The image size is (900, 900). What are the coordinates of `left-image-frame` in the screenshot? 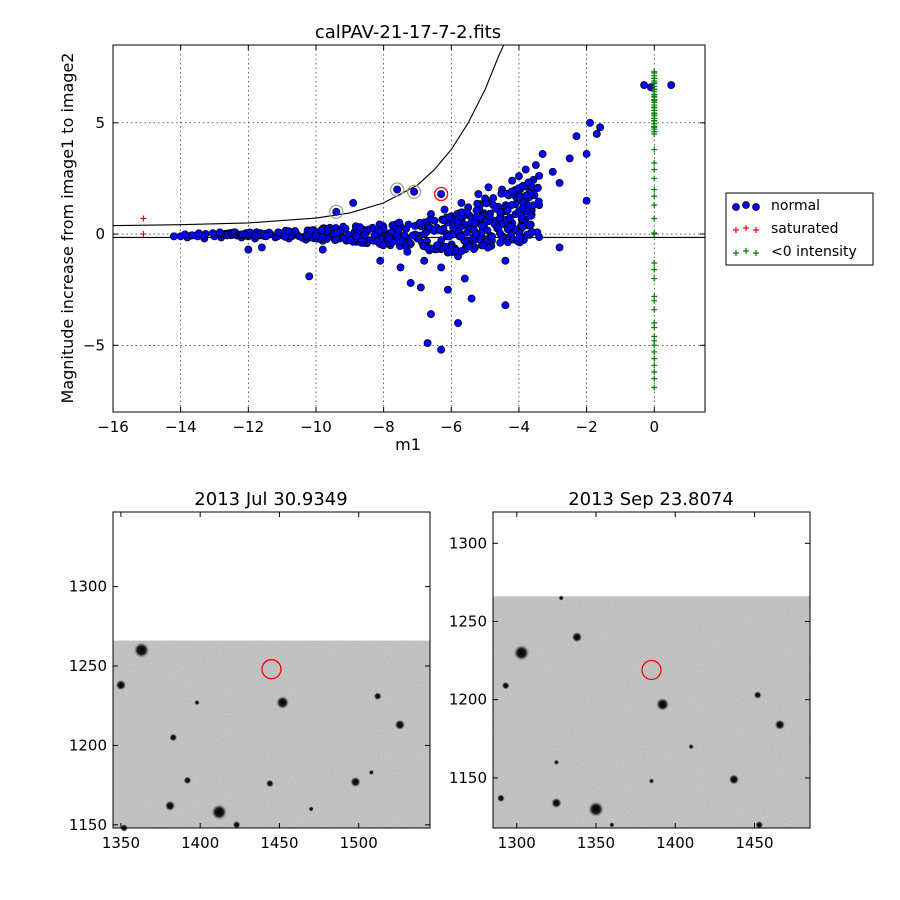 It's located at (271, 670).